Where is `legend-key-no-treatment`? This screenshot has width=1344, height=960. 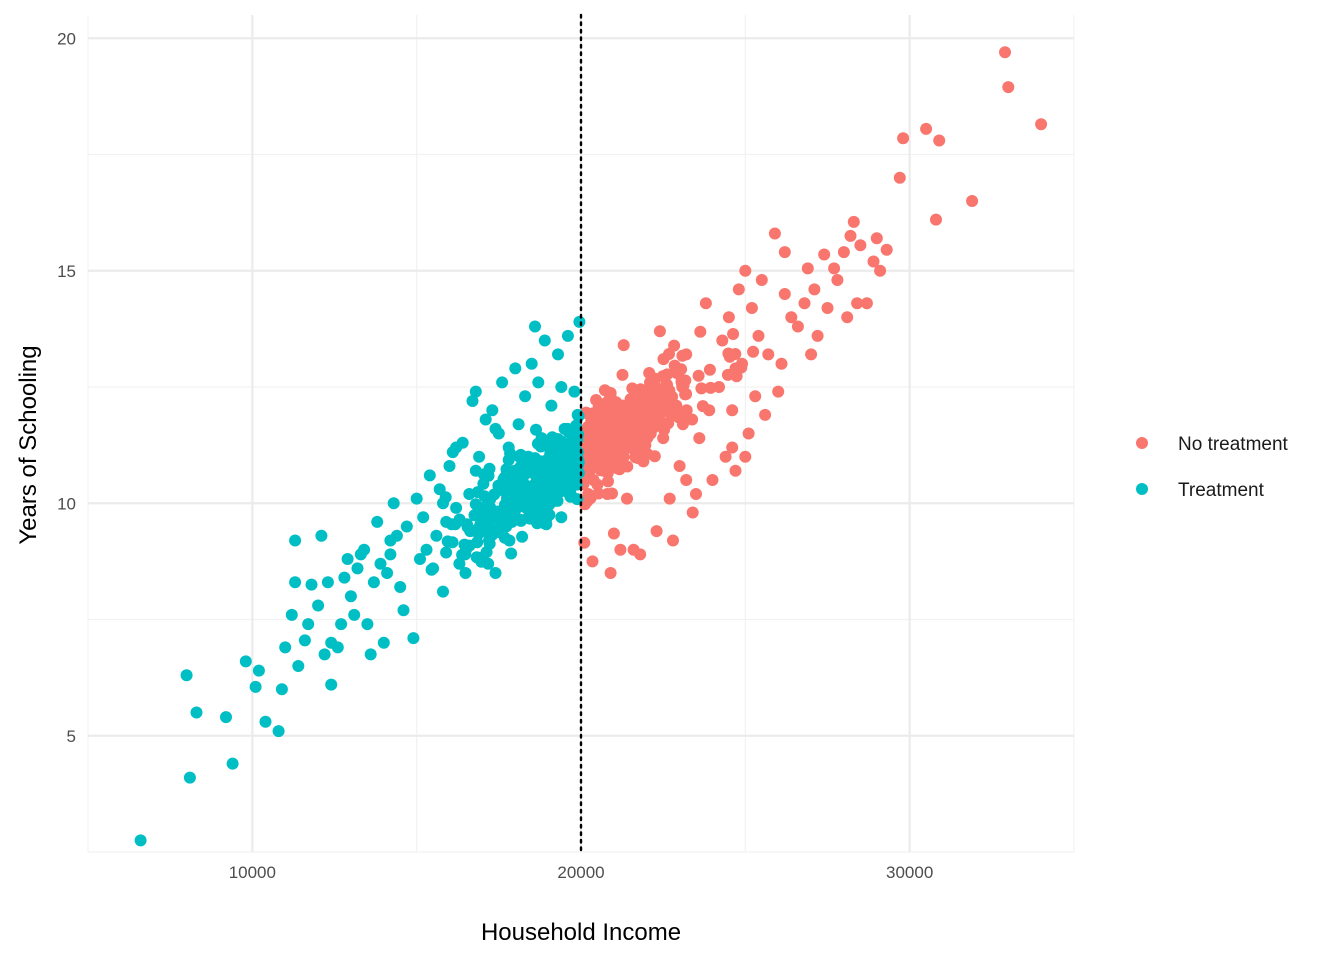 legend-key-no-treatment is located at coordinates (1142, 443).